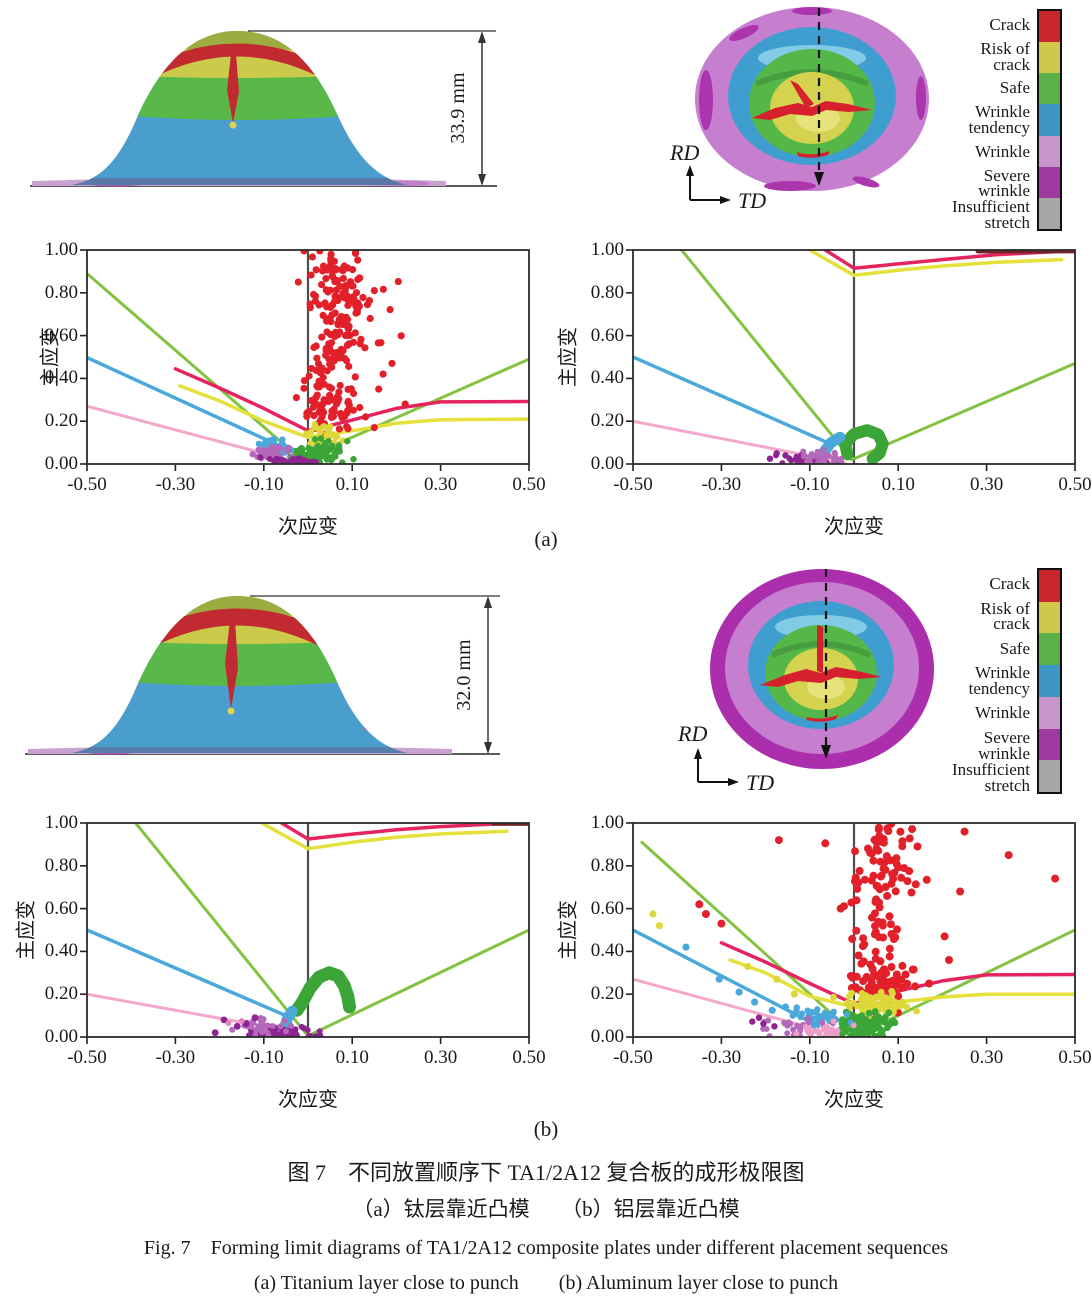 This screenshot has width=1092, height=1301. I want to click on dome-top-view-a: RD TD, so click(799, 110).